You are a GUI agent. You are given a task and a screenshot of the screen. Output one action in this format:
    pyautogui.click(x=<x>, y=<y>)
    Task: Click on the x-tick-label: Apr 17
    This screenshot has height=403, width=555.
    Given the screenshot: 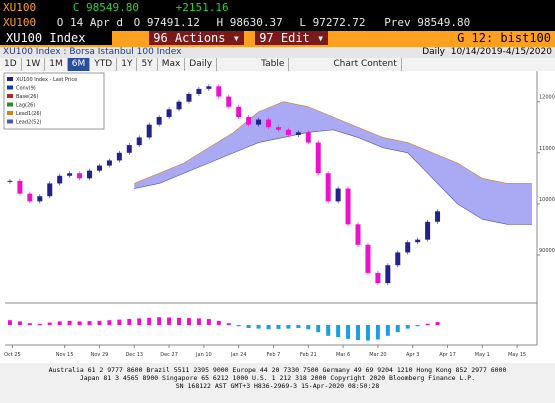 What is the action you would take?
    pyautogui.click(x=447, y=355)
    